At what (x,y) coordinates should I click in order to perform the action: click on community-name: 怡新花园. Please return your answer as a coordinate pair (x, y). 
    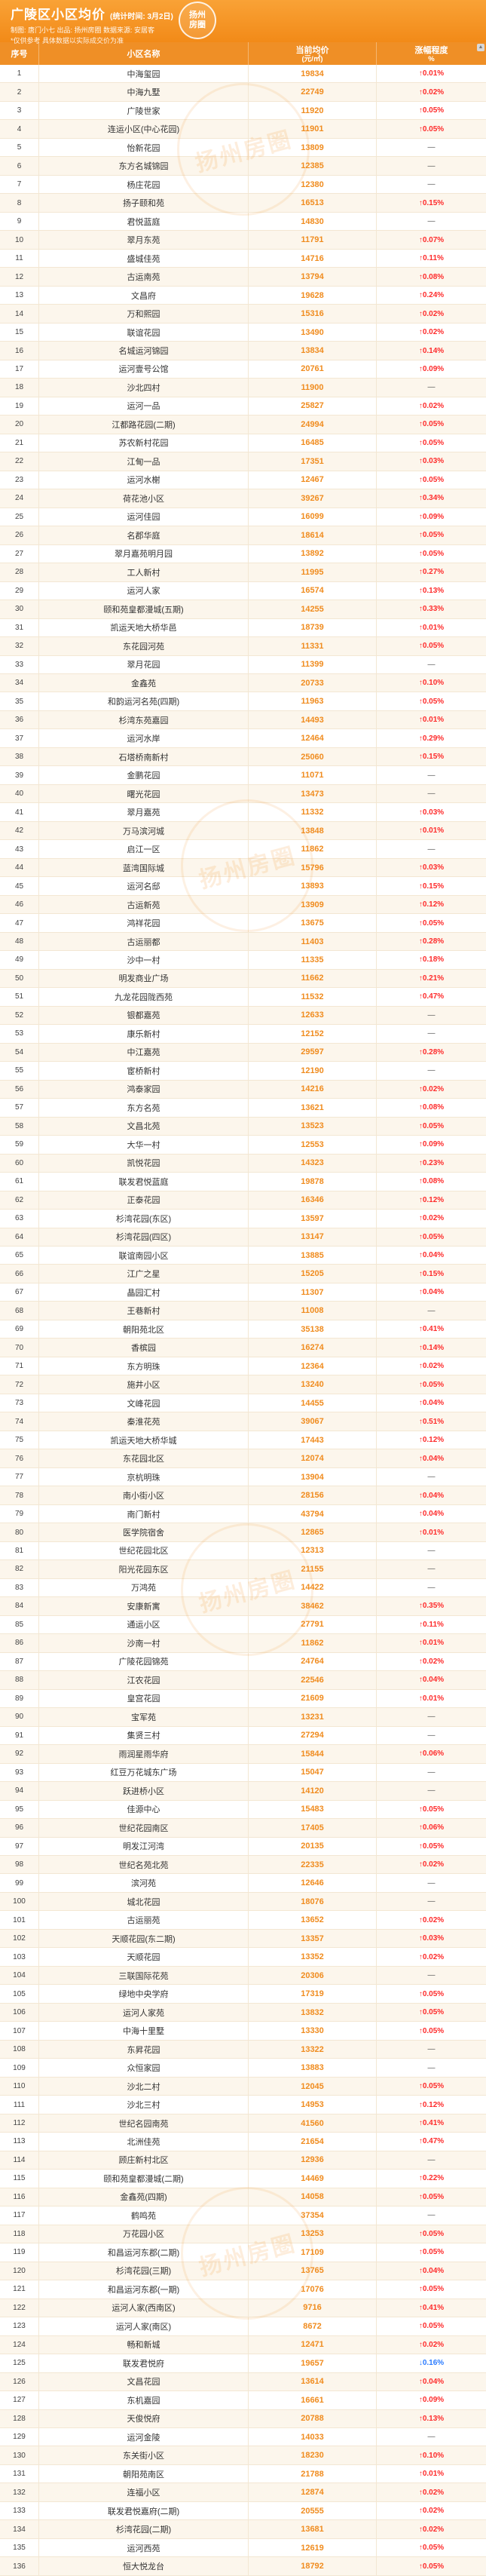
    Looking at the image, I should click on (144, 147).